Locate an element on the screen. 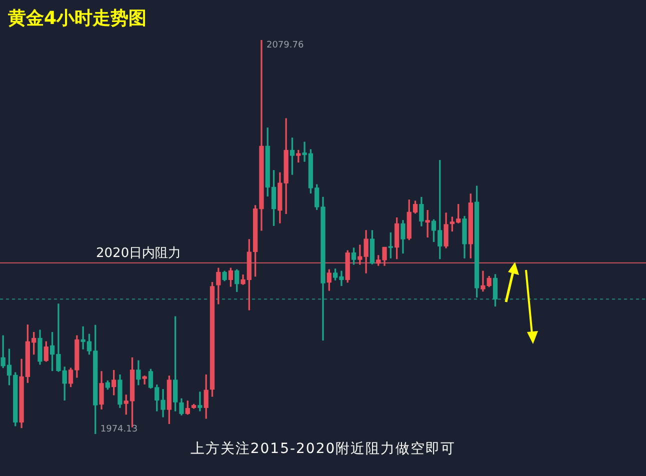  candlestick is located at coordinates (200, 402).